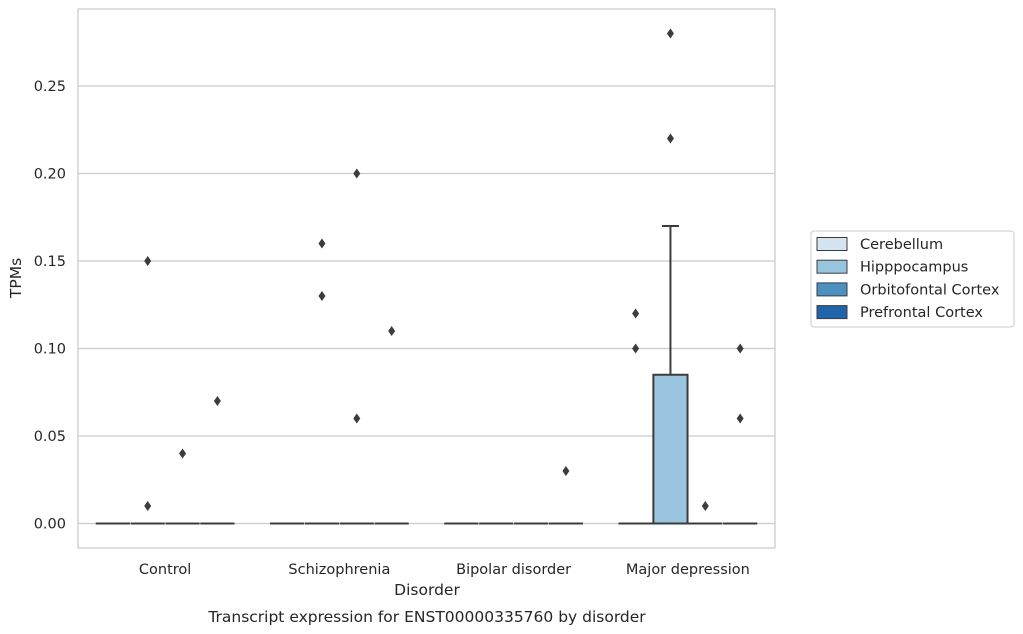 The image size is (1023, 634). Describe the element at coordinates (50, 437) in the screenshot. I see `y-tick-label: 0.05` at that location.